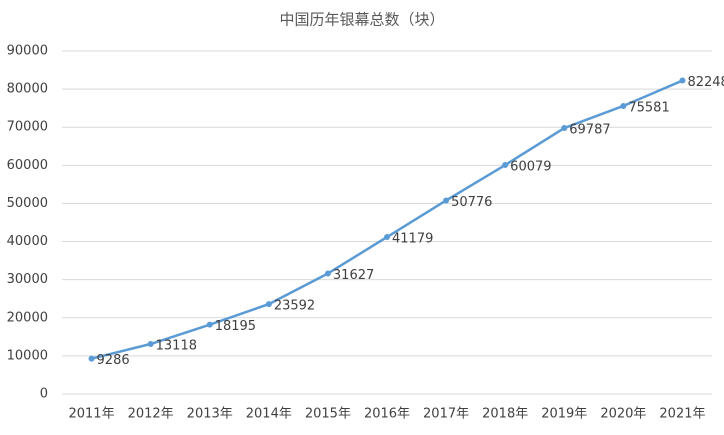 The width and height of the screenshot is (724, 435). I want to click on x-tick-label: 2013年, so click(210, 414).